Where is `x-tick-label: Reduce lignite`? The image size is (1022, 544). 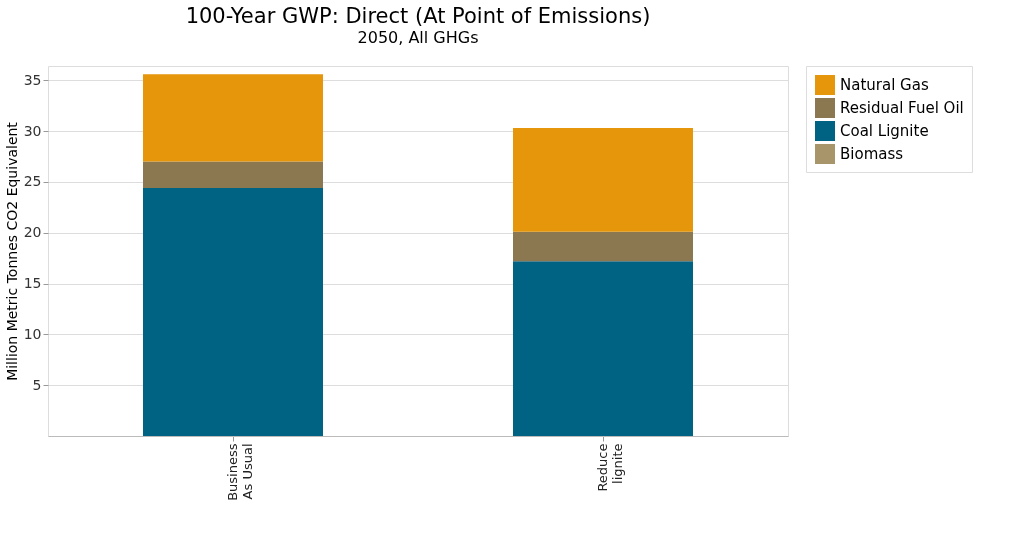 x-tick-label: Reduce lignite is located at coordinates (610, 467).